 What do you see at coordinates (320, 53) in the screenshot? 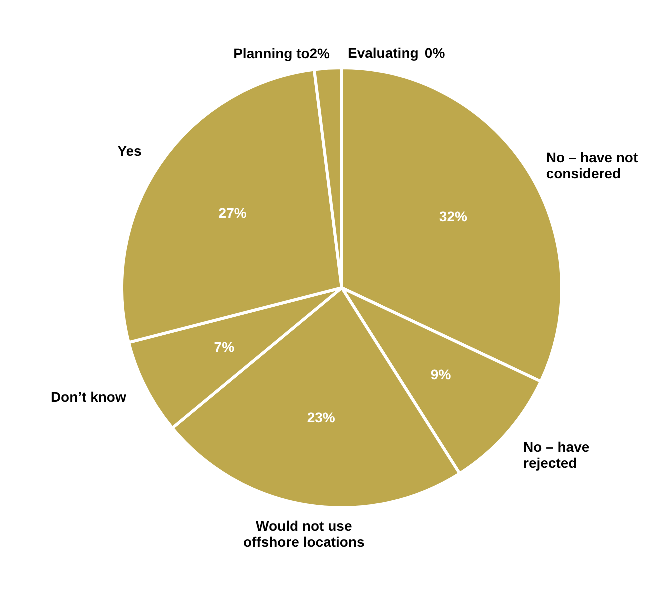
I see `data-label: 2%` at bounding box center [320, 53].